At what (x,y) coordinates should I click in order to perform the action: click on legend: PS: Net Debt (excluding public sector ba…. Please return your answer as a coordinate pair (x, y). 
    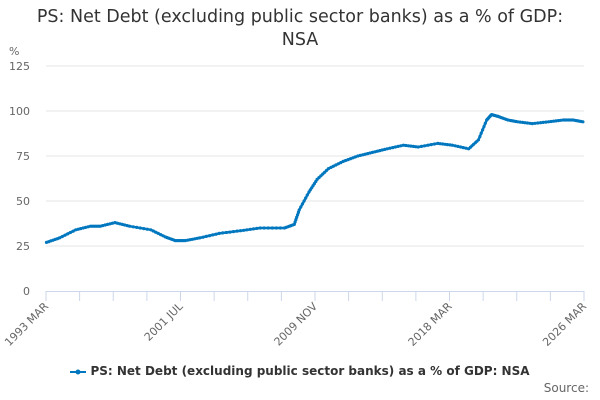
    Looking at the image, I should click on (300, 371).